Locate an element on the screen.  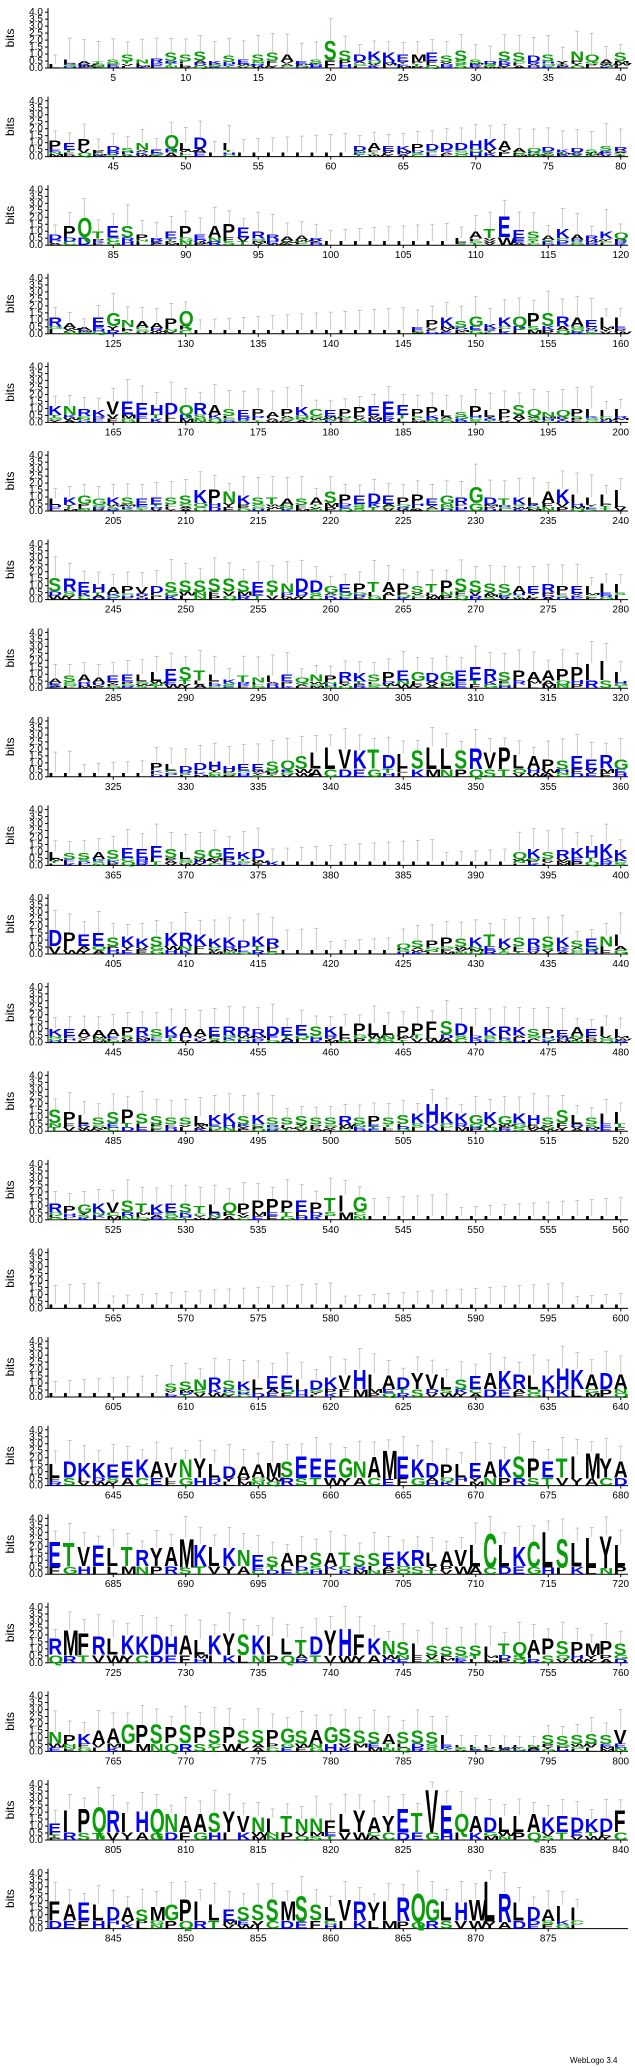
x-tick-label: 190 is located at coordinates (475, 432).